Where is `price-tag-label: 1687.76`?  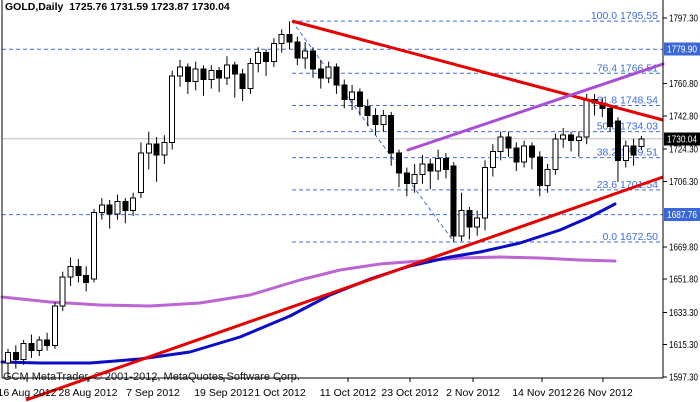 price-tag-label: 1687.76 is located at coordinates (682, 215).